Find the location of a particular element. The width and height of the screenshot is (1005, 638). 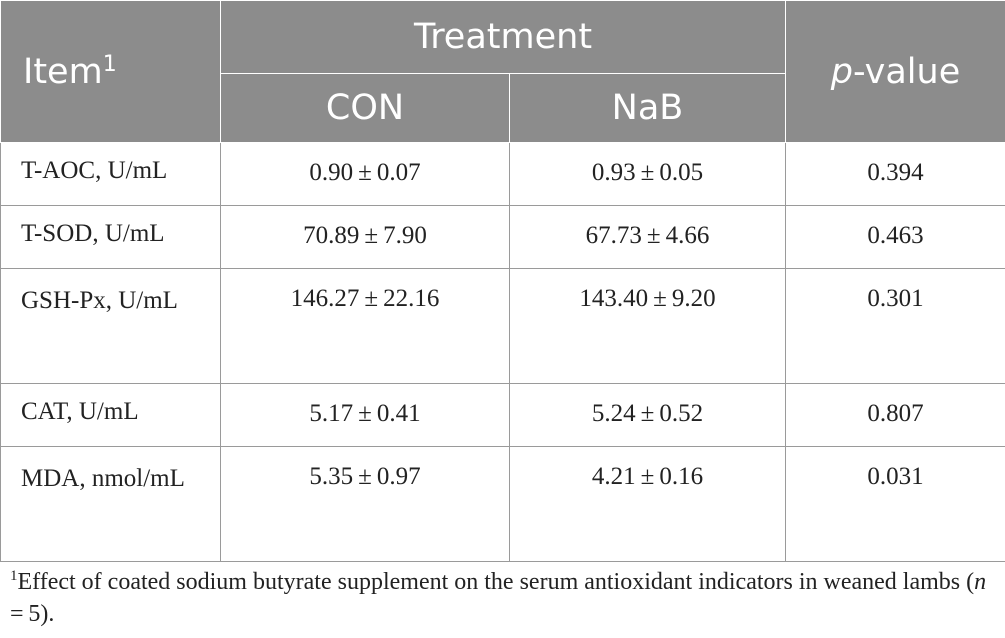

footnote-text-after: = 5). is located at coordinates (500, 598).